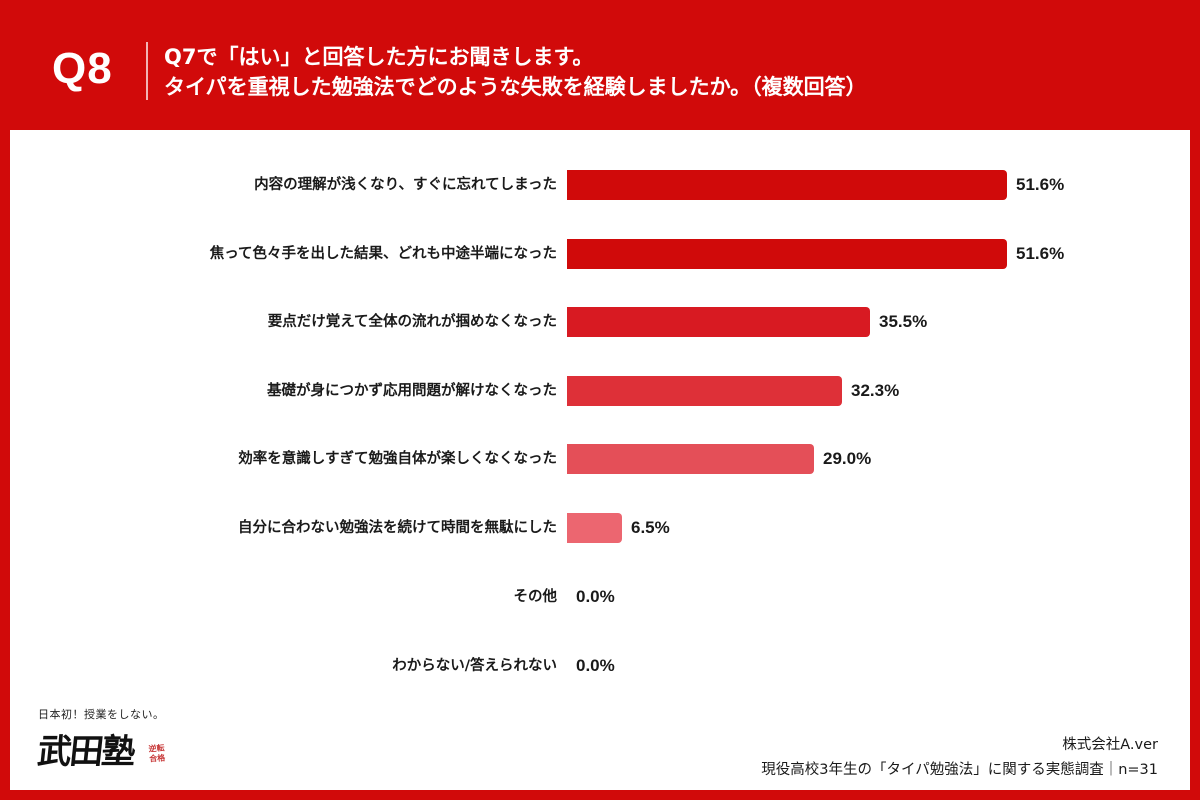 The width and height of the screenshot is (1200, 800). I want to click on logo-wordmark: 武田塾, so click(85, 752).